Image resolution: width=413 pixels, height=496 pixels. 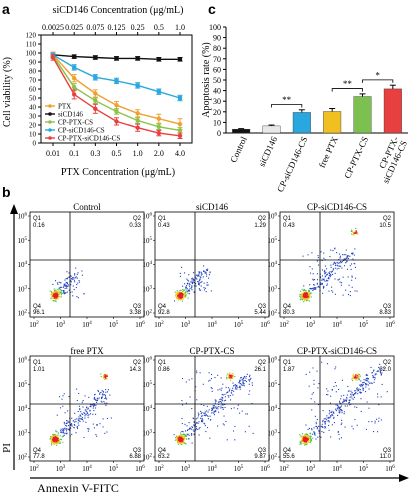 I want to click on a-top-tick-label: 0.0025, so click(x=53, y=27).